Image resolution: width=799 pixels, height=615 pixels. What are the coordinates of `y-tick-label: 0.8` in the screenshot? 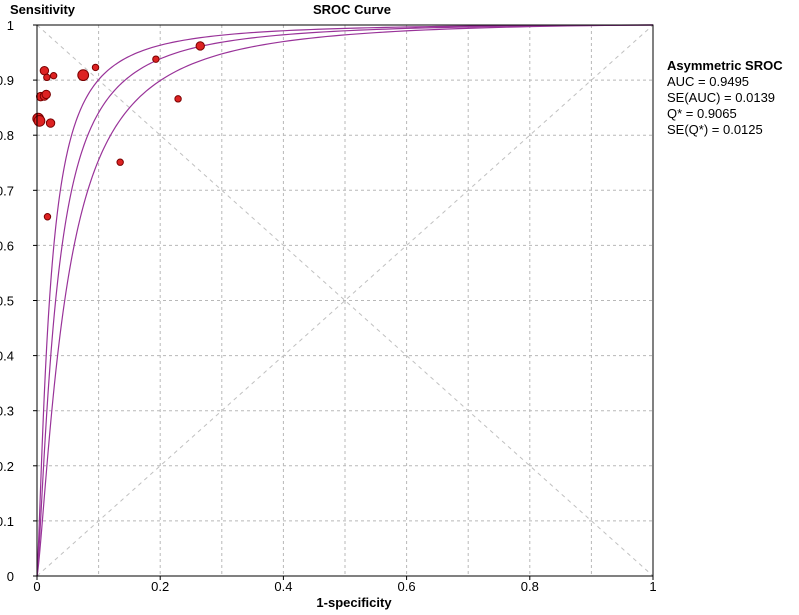 It's located at (7, 135).